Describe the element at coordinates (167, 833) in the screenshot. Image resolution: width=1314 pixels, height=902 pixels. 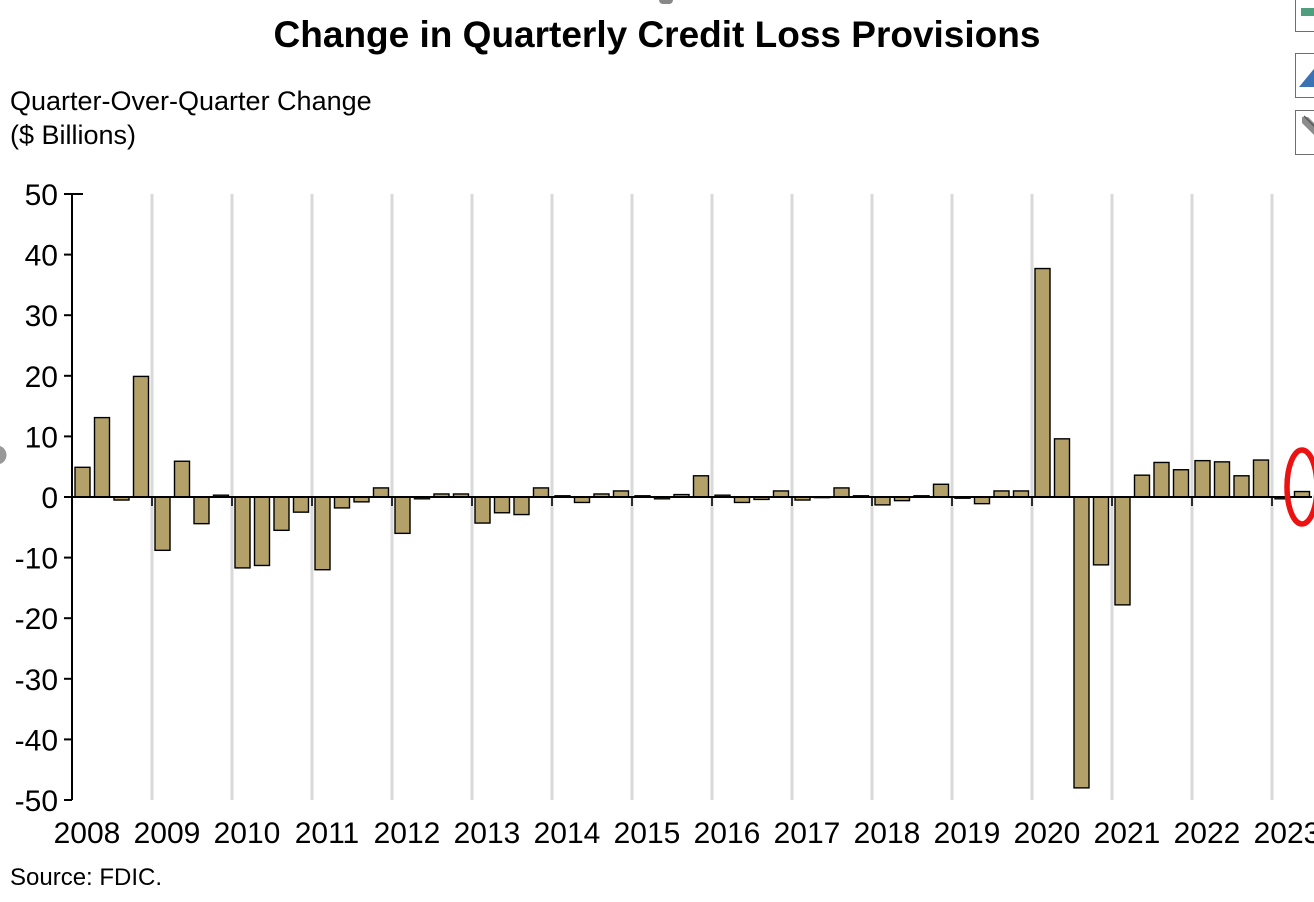
I see `x-tick-label: 2009` at that location.